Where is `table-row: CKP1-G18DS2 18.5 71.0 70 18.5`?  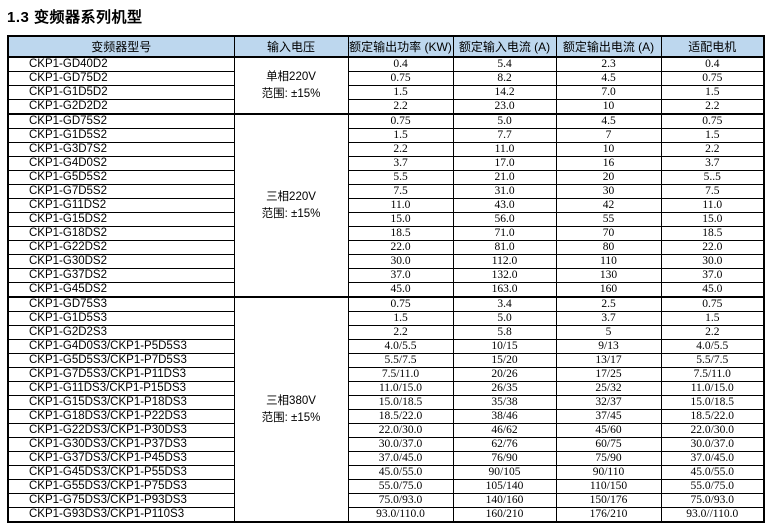 table-row: CKP1-G18DS2 18.5 71.0 70 18.5 is located at coordinates (386, 233).